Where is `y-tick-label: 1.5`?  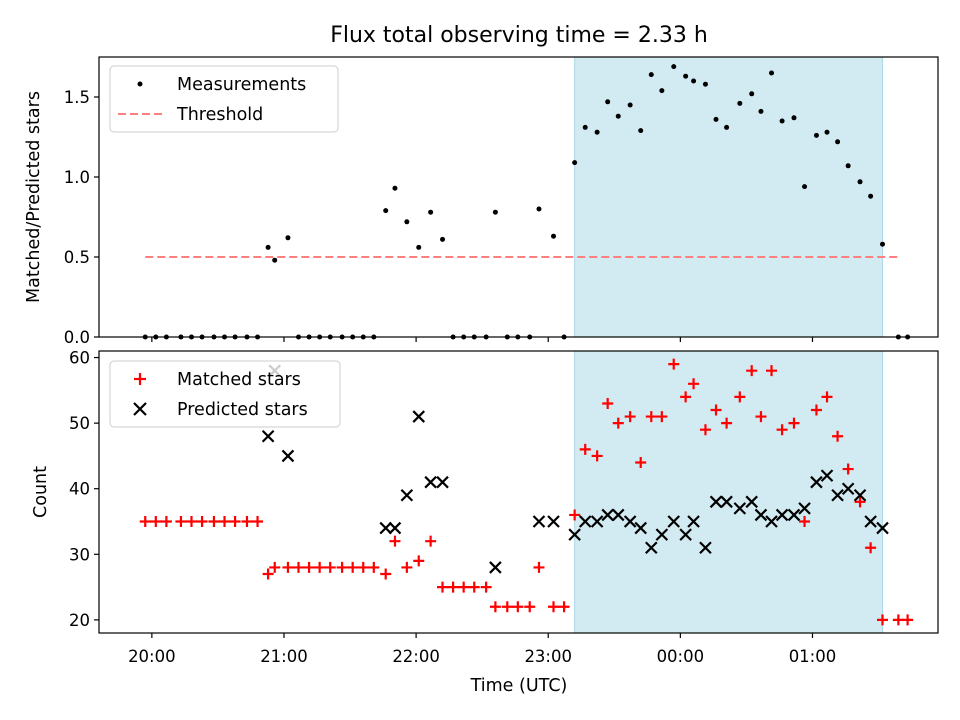
y-tick-label: 1.5 is located at coordinates (77, 97).